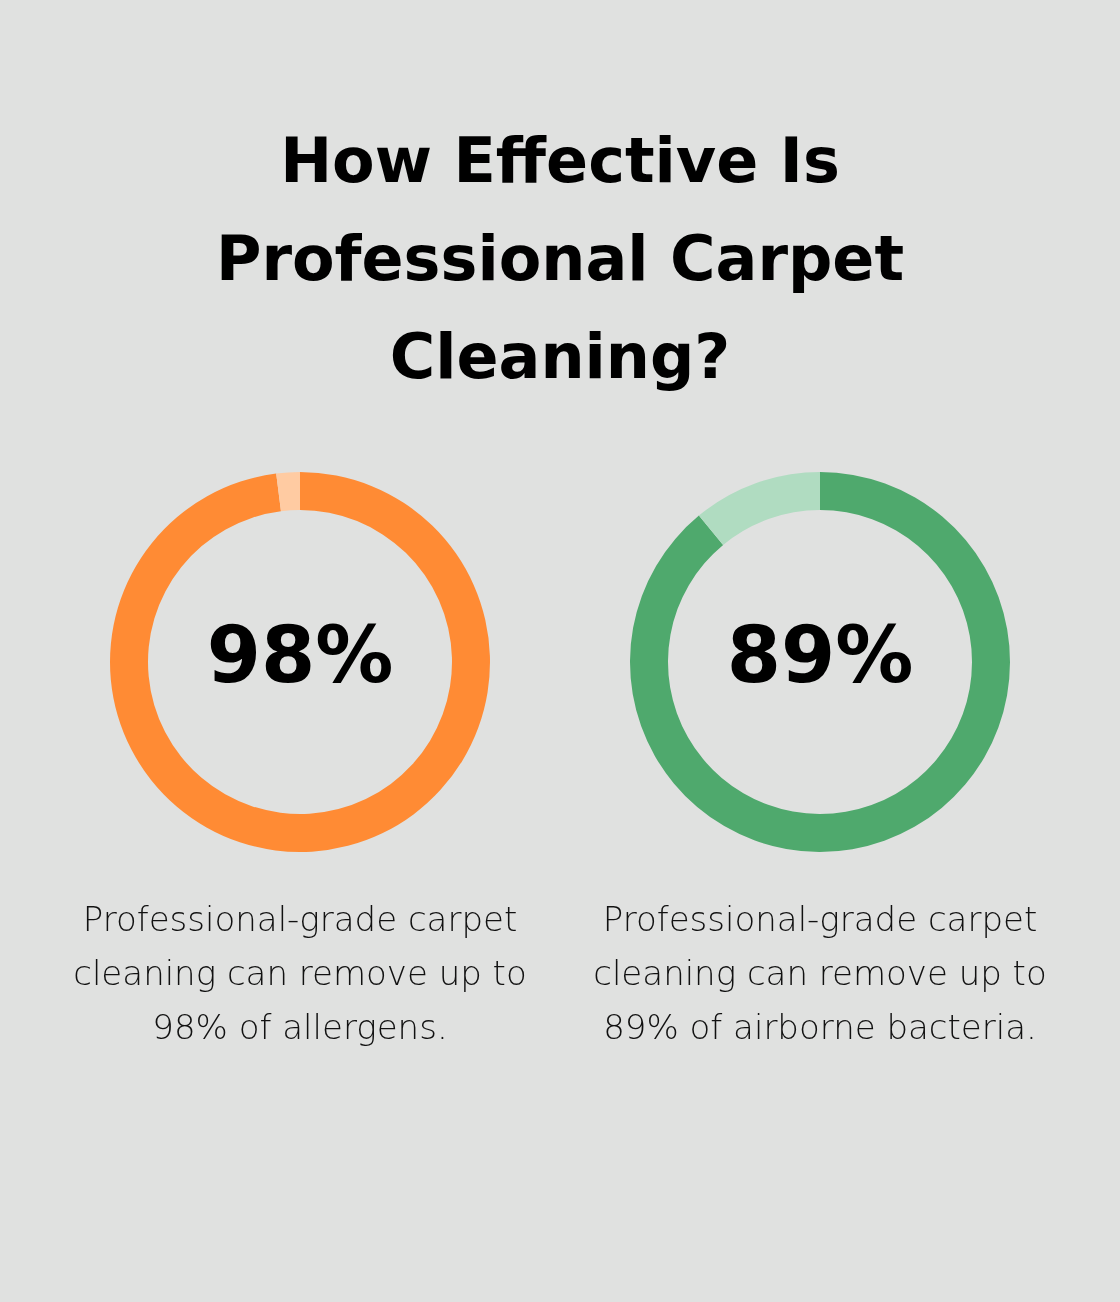  I want to click on chart-title: How Effective Is Professional Carpet Cleaning?, so click(560, 259).